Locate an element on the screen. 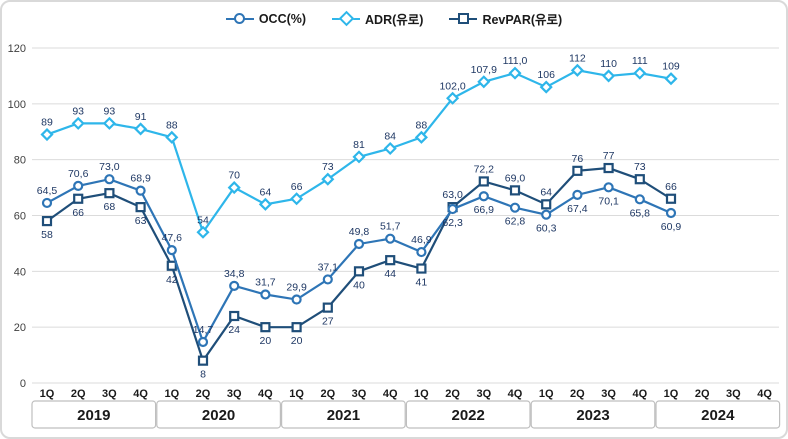 Image resolution: width=788 pixels, height=439 pixels. data-label: 29,9 is located at coordinates (296, 288).